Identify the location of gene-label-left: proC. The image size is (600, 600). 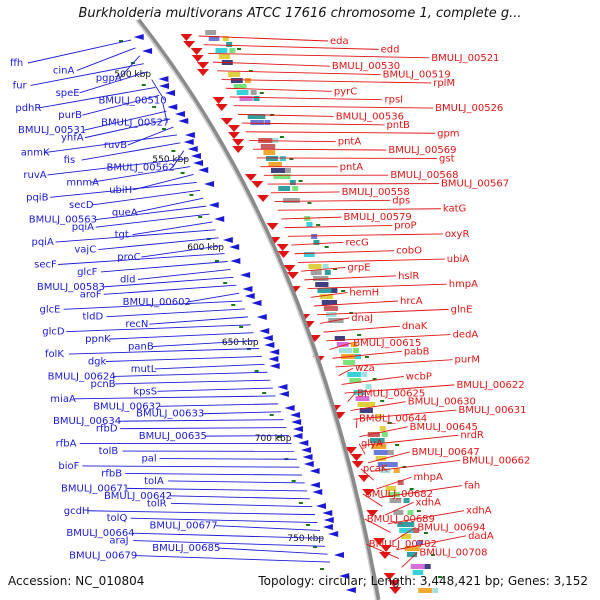
(128, 257).